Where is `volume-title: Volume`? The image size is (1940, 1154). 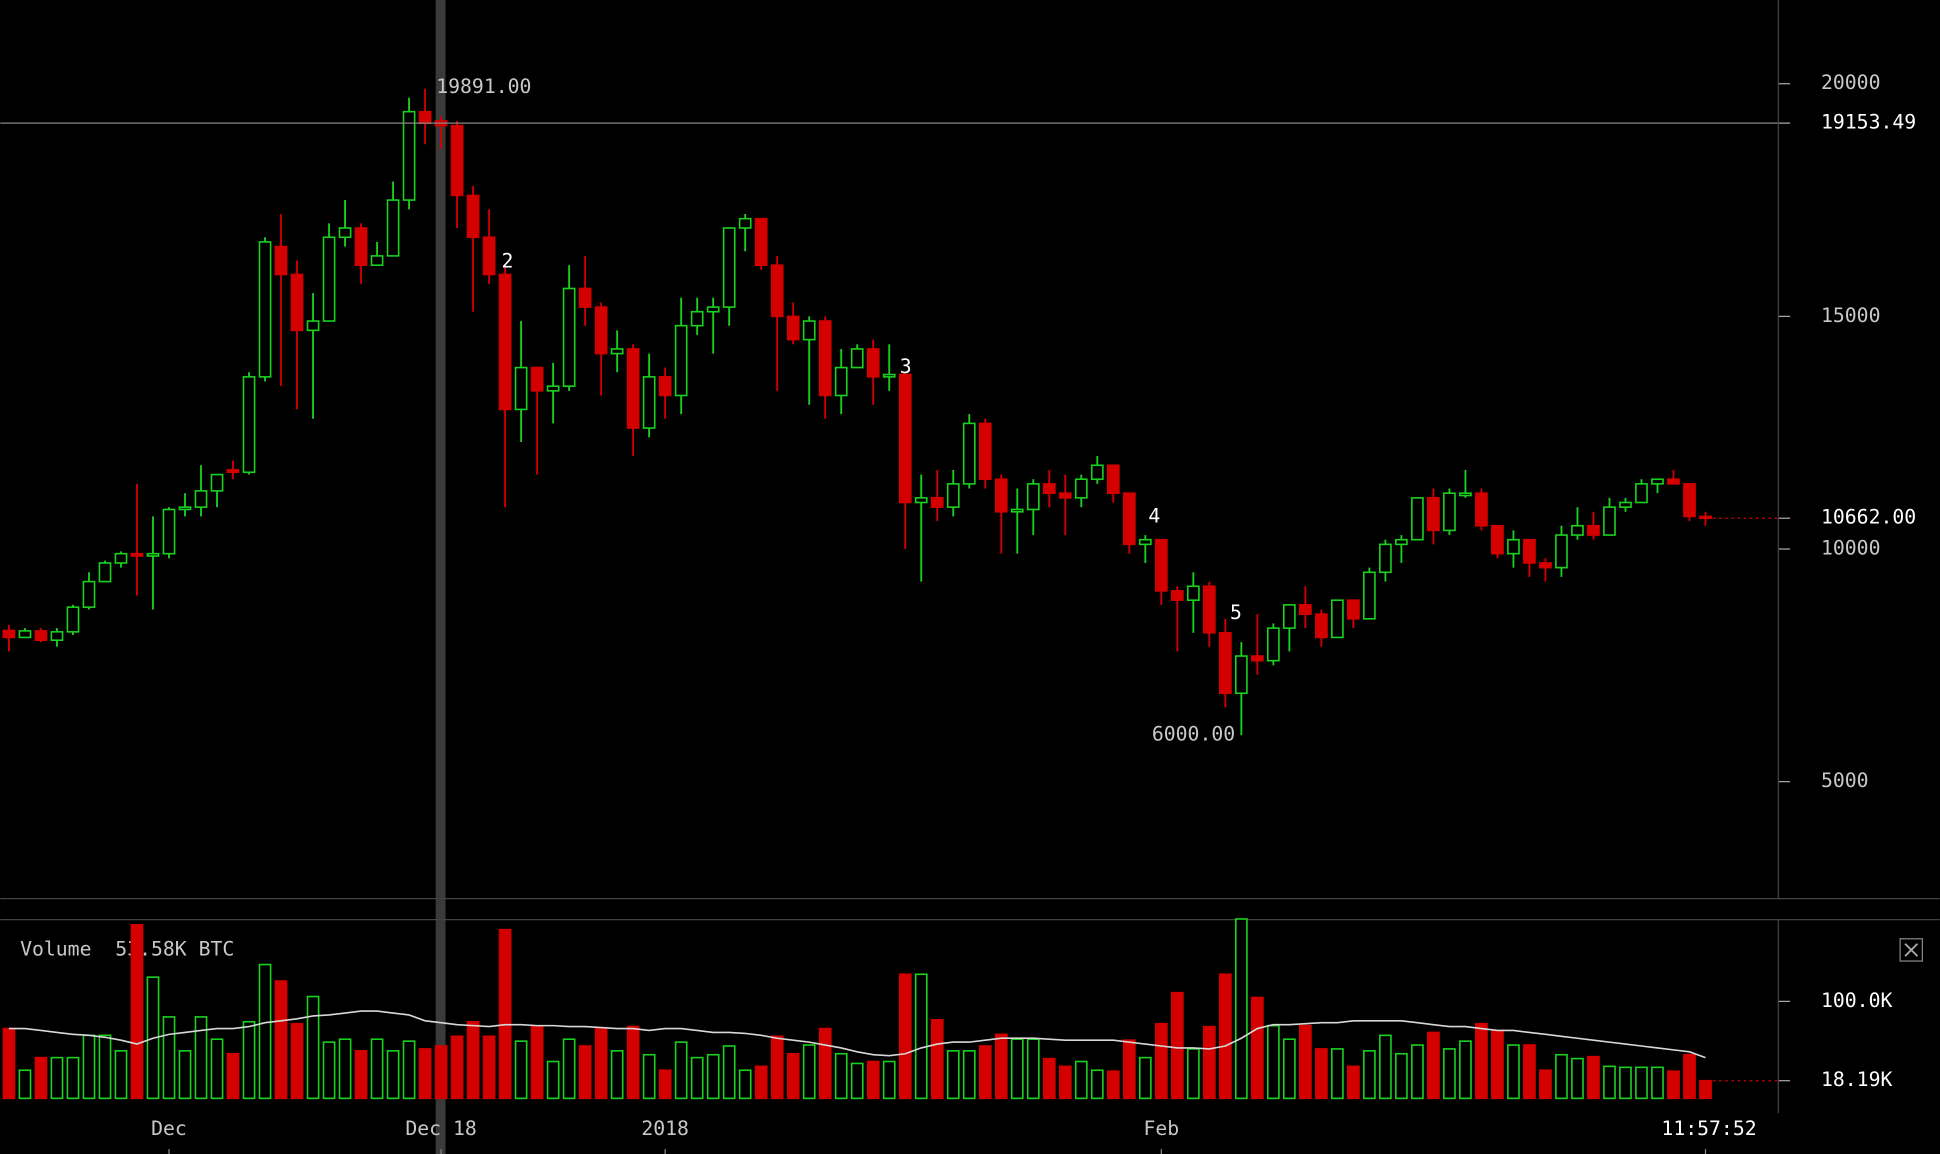 volume-title: Volume is located at coordinates (55, 948).